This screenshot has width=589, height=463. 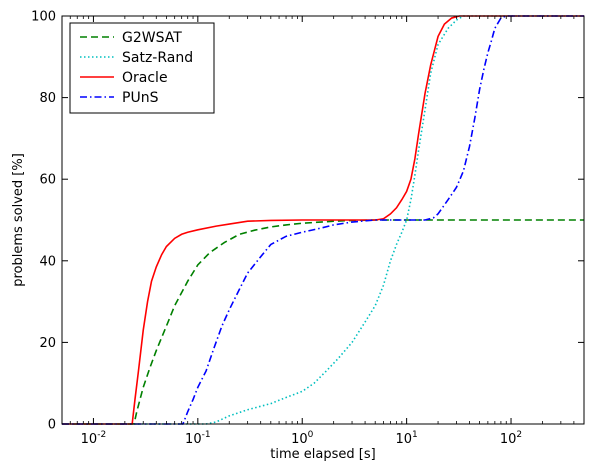 I want to click on x-tick-label: 10², so click(x=511, y=438).